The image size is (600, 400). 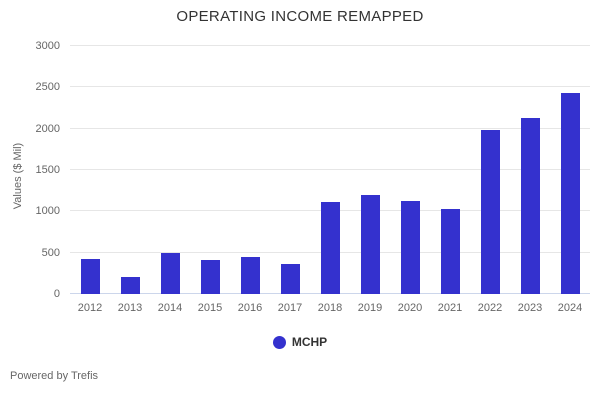 I want to click on x-tick-label-2015: 2015, so click(x=210, y=308).